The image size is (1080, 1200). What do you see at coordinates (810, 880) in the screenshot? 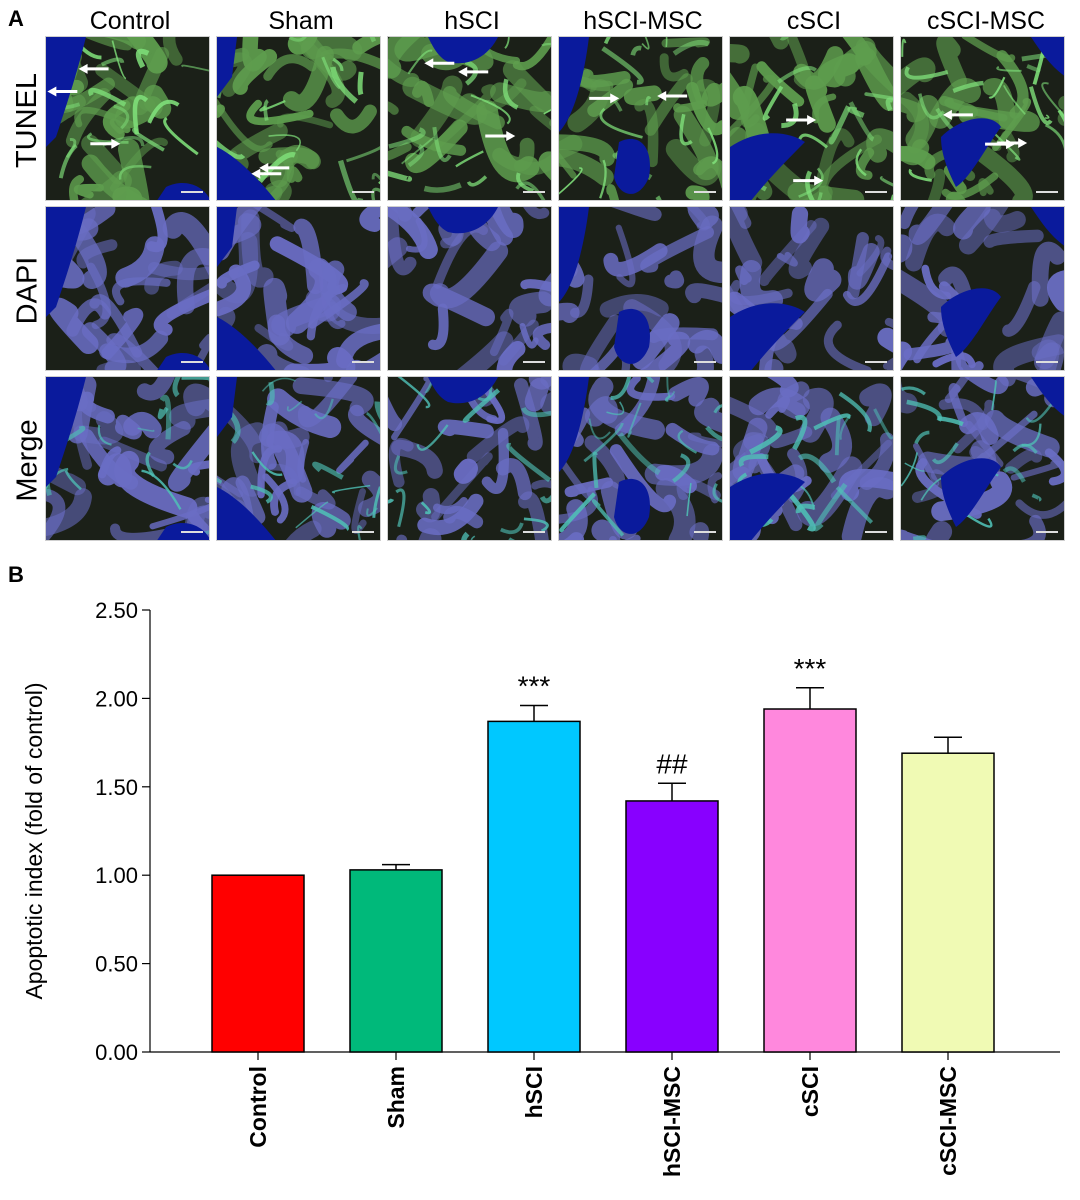
I see `bar-csci` at bounding box center [810, 880].